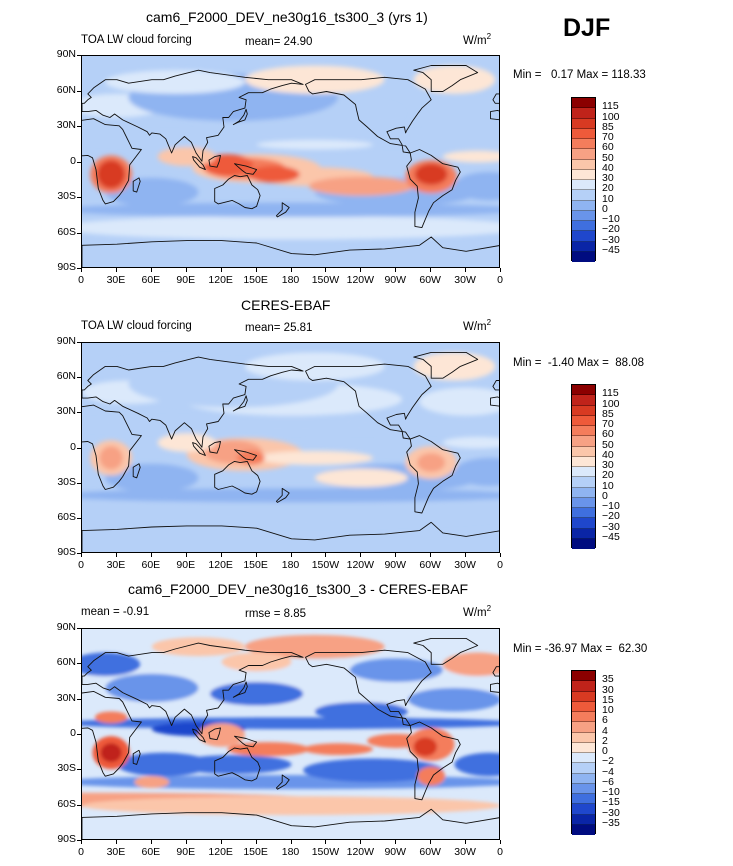 The width and height of the screenshot is (733, 866). I want to click on x-tick-label: 30E, so click(116, 852).